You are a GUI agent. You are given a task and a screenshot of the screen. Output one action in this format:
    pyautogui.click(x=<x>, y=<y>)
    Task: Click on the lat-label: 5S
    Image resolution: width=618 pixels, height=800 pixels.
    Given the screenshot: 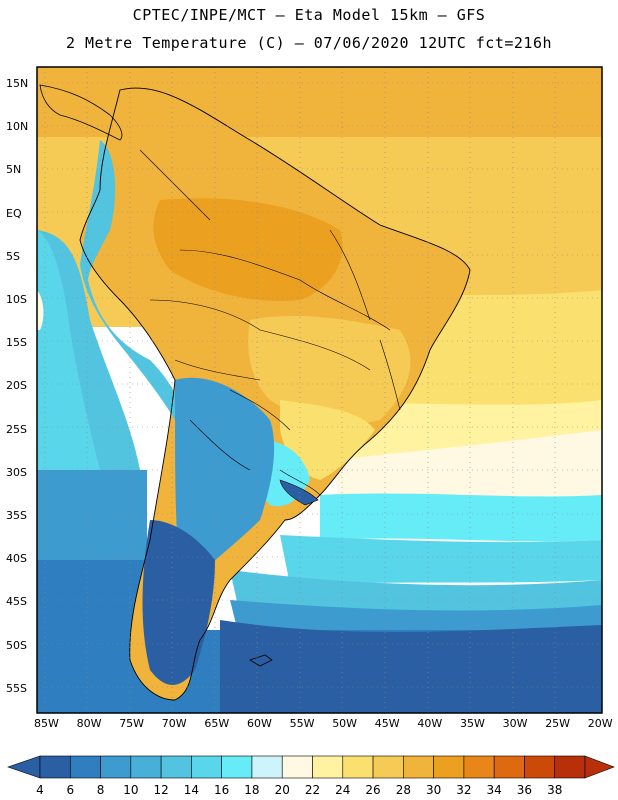 What is the action you would take?
    pyautogui.click(x=13, y=256)
    